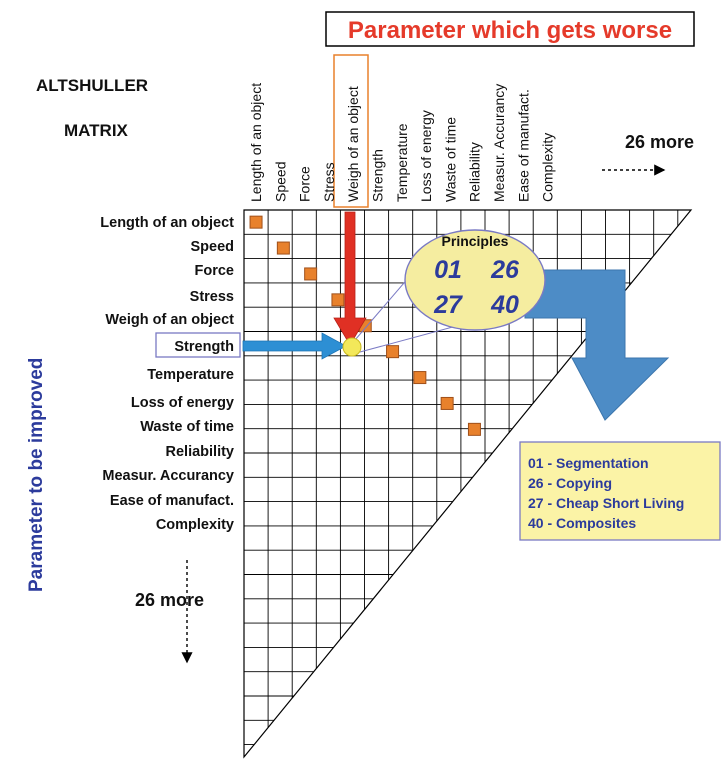 The image size is (728, 766). What do you see at coordinates (212, 247) in the screenshot?
I see `row-label: Speed` at bounding box center [212, 247].